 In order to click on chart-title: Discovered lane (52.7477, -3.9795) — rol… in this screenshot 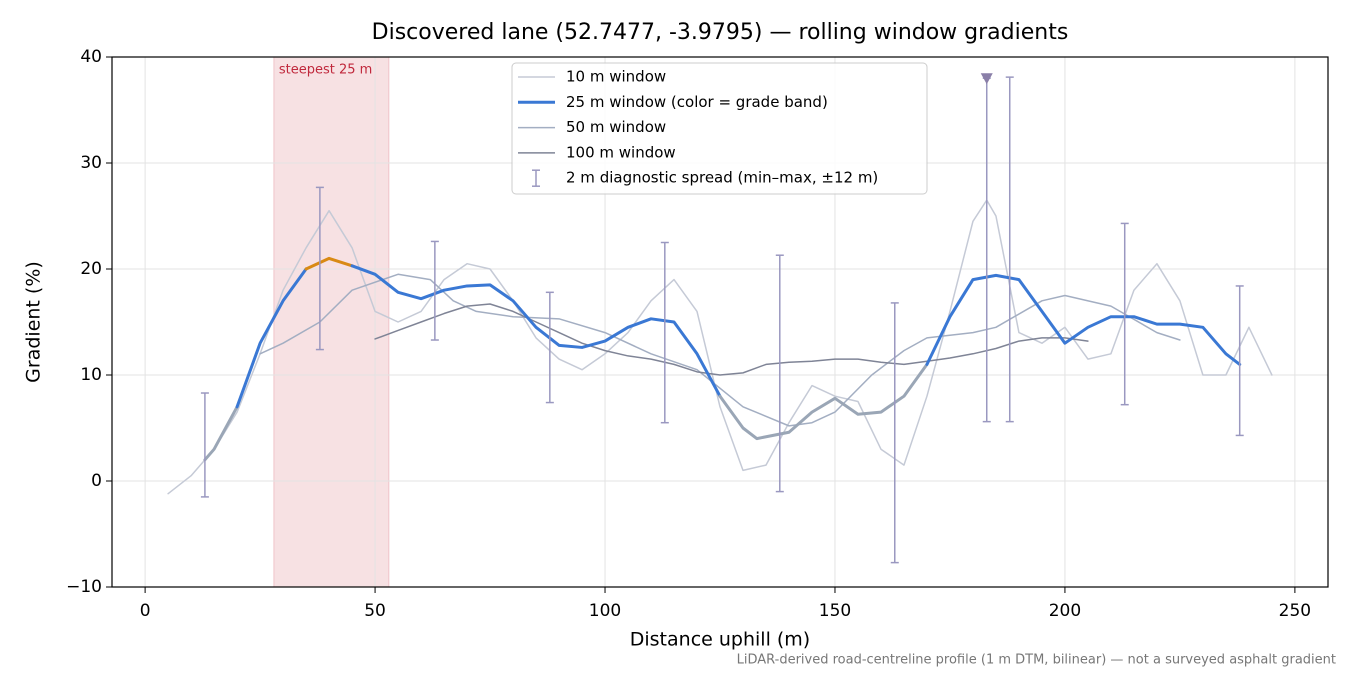, I will do `click(720, 32)`.